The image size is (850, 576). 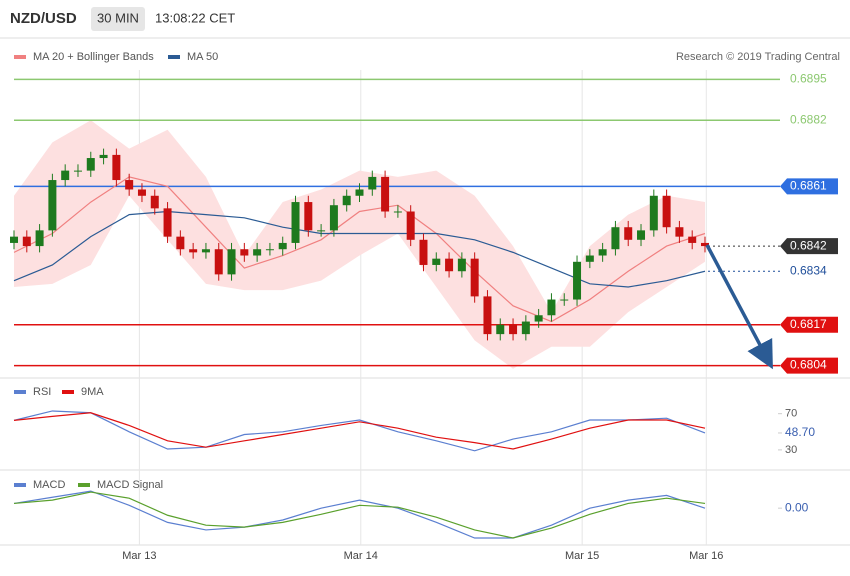 What do you see at coordinates (361, 556) in the screenshot?
I see `x-tick-label: Mar 14` at bounding box center [361, 556].